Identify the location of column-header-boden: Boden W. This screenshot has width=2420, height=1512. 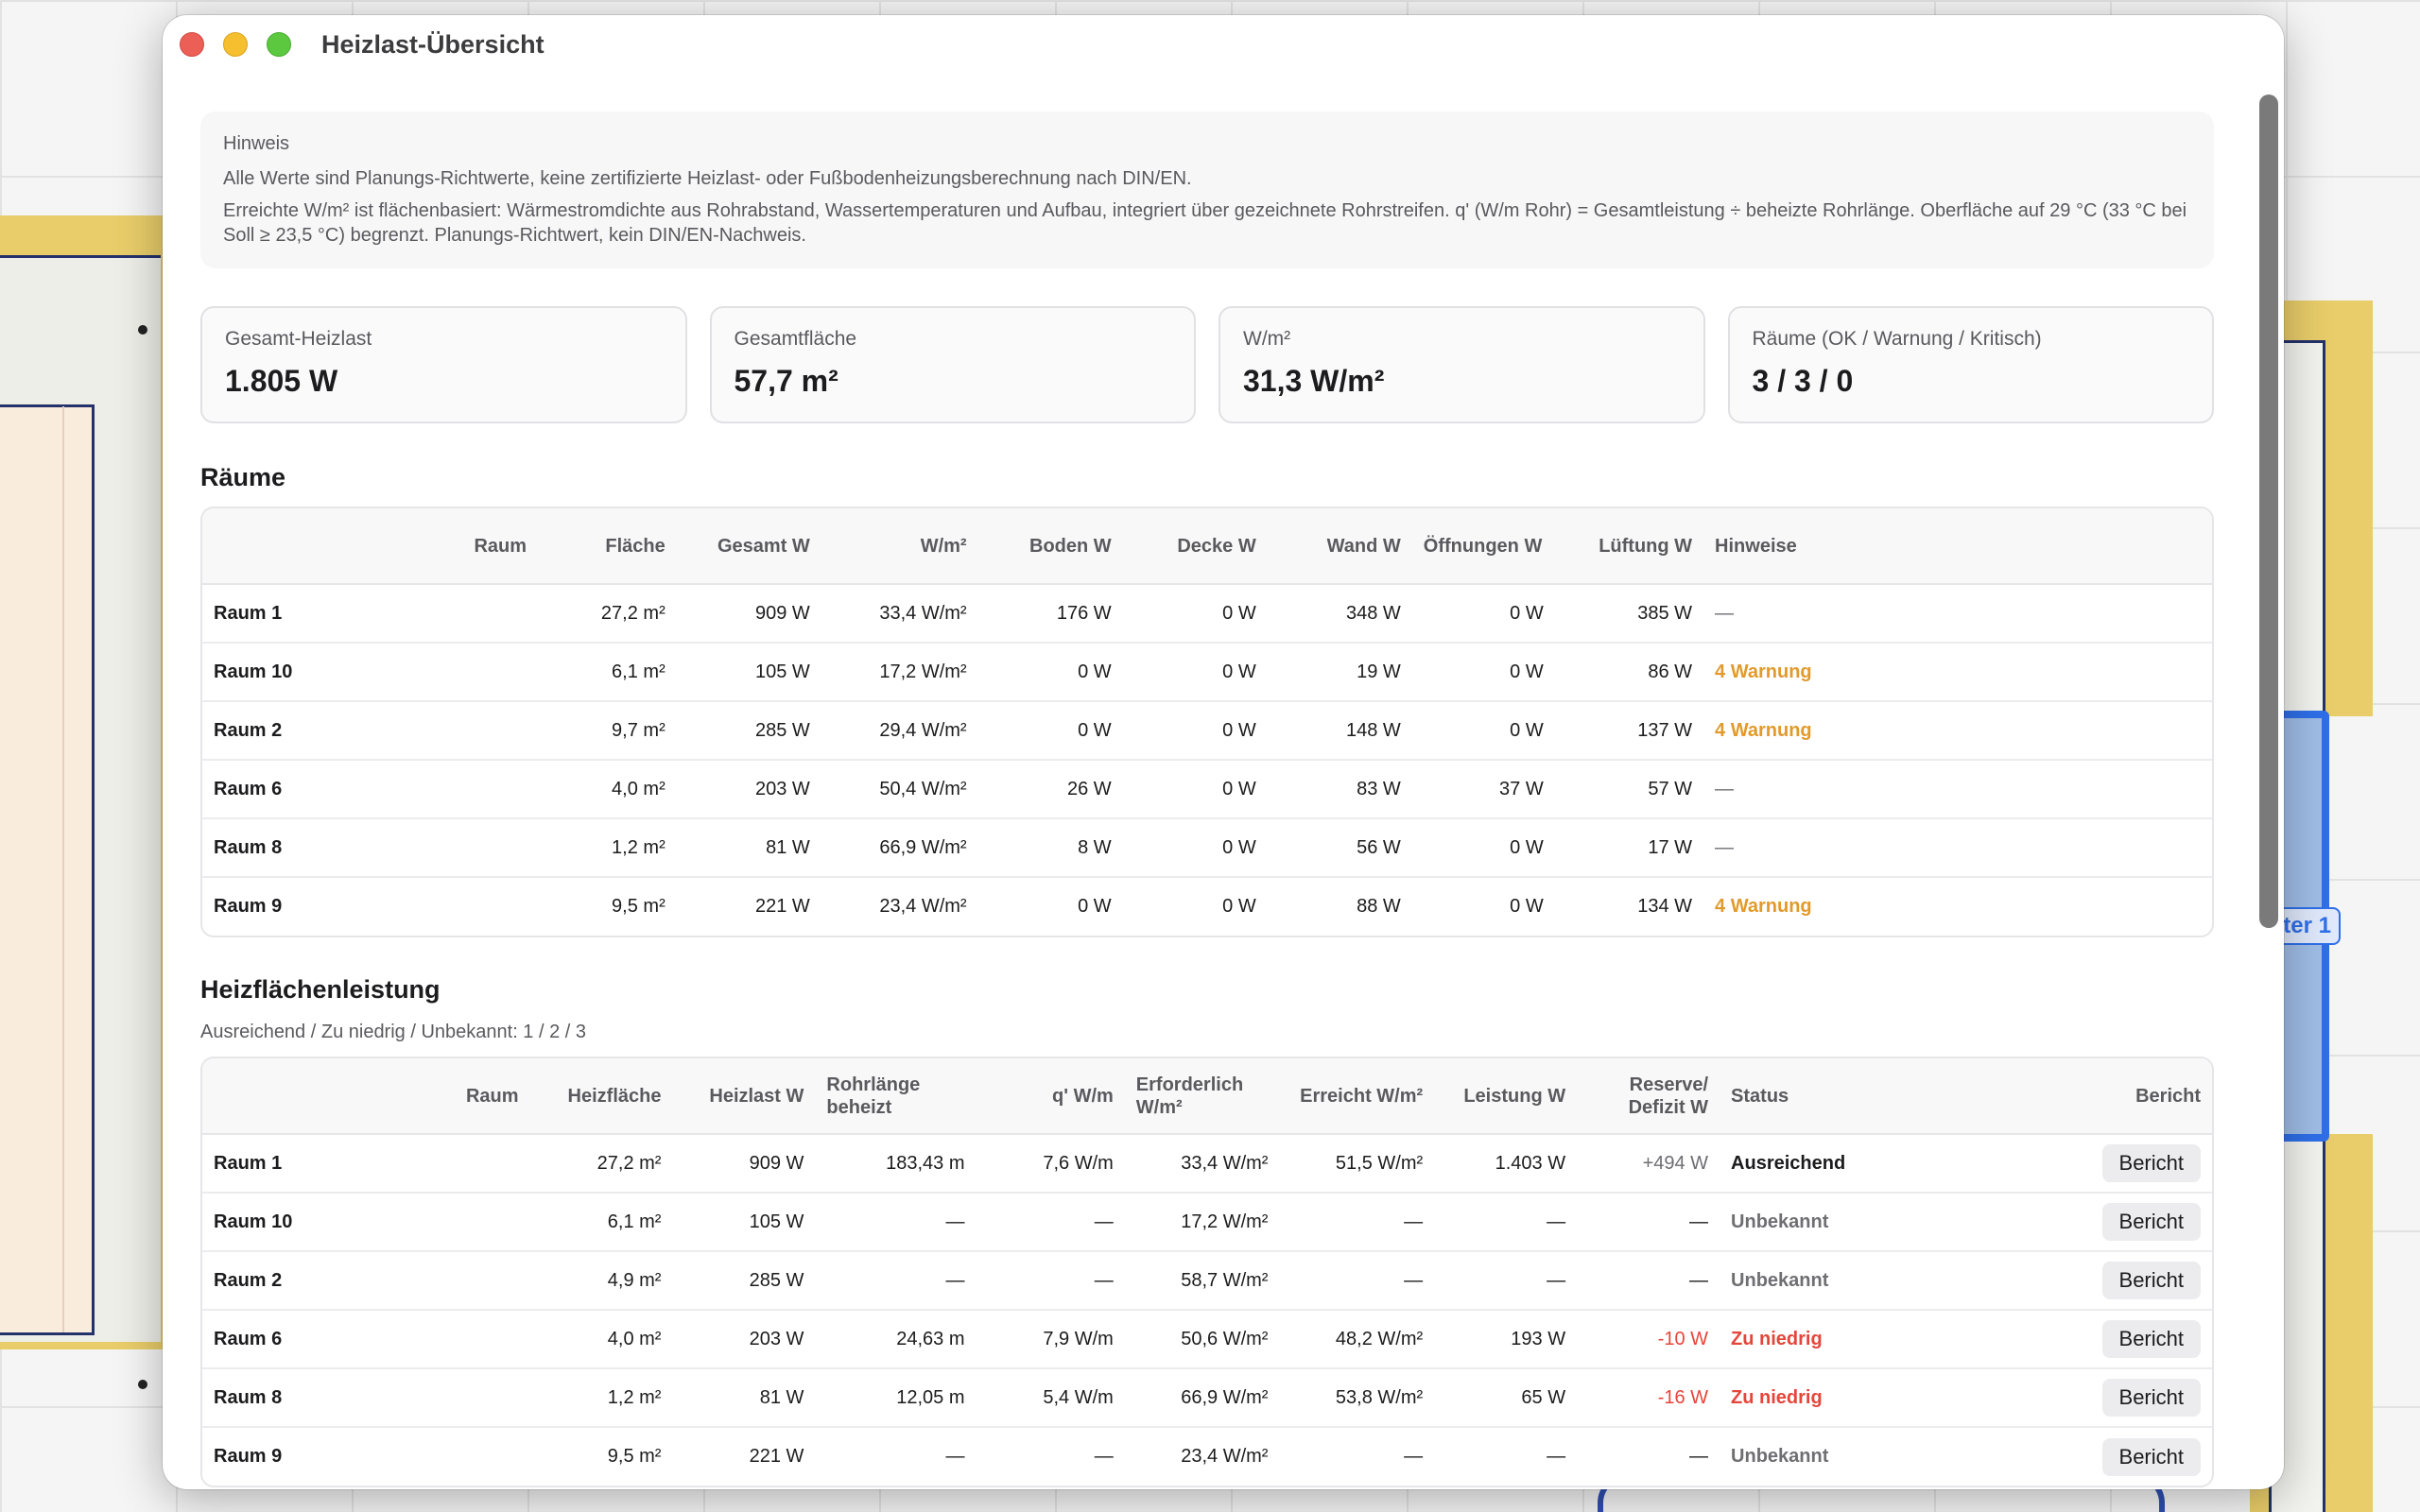
(1050, 546).